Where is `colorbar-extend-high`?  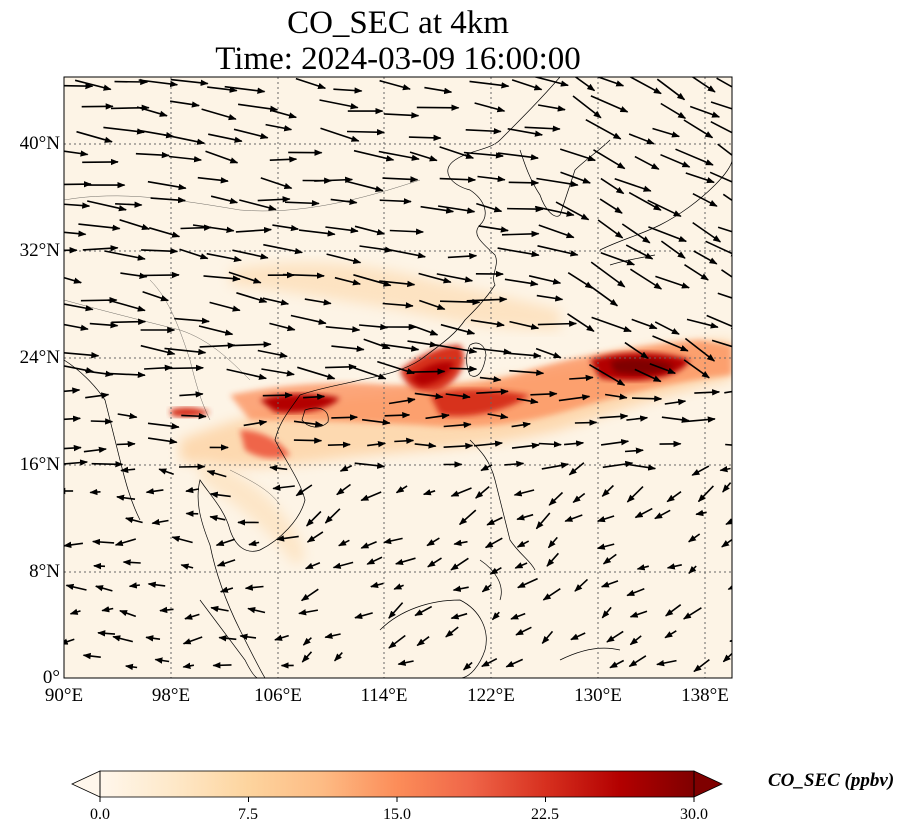
colorbar-extend-high is located at coordinates (708, 784).